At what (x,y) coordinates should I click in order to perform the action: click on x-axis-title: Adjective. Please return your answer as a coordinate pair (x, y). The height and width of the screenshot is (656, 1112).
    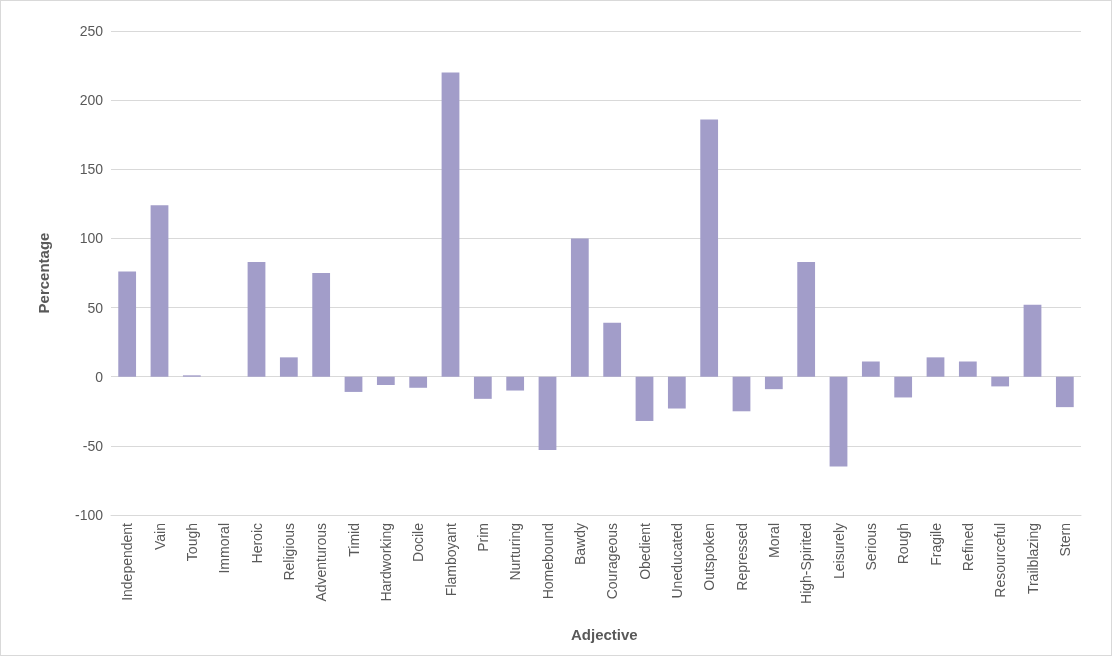
    Looking at the image, I should click on (604, 634).